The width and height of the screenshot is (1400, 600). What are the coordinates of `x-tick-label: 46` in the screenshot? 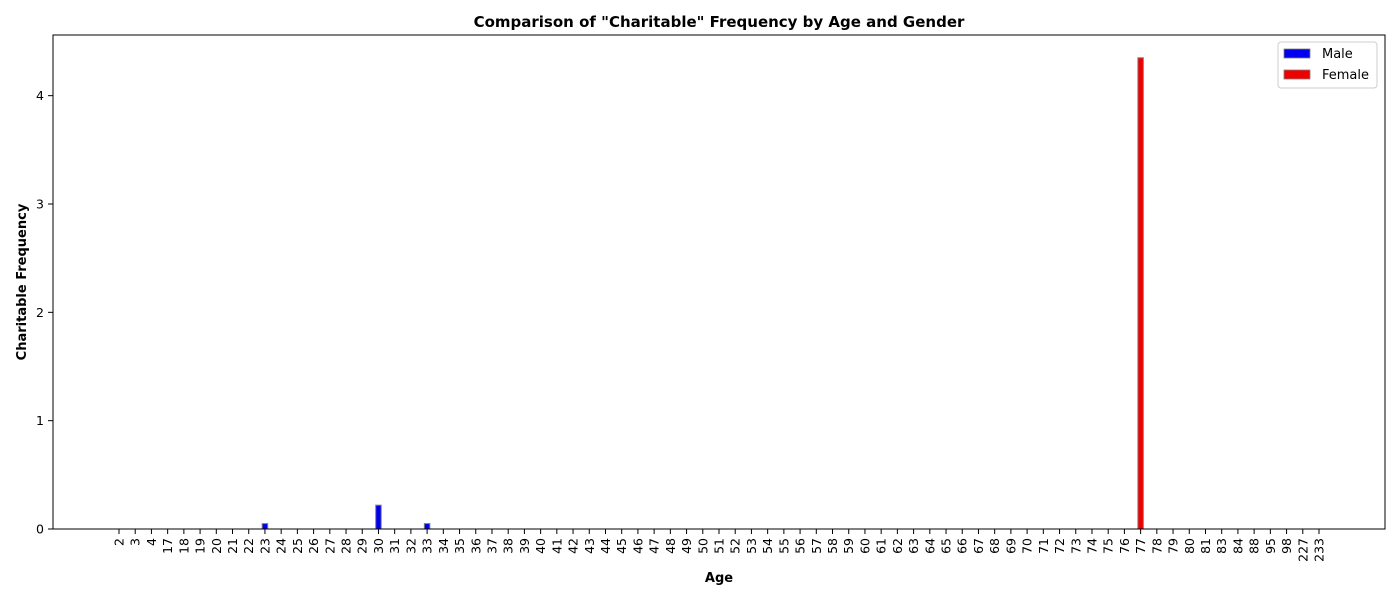 It's located at (637, 546).